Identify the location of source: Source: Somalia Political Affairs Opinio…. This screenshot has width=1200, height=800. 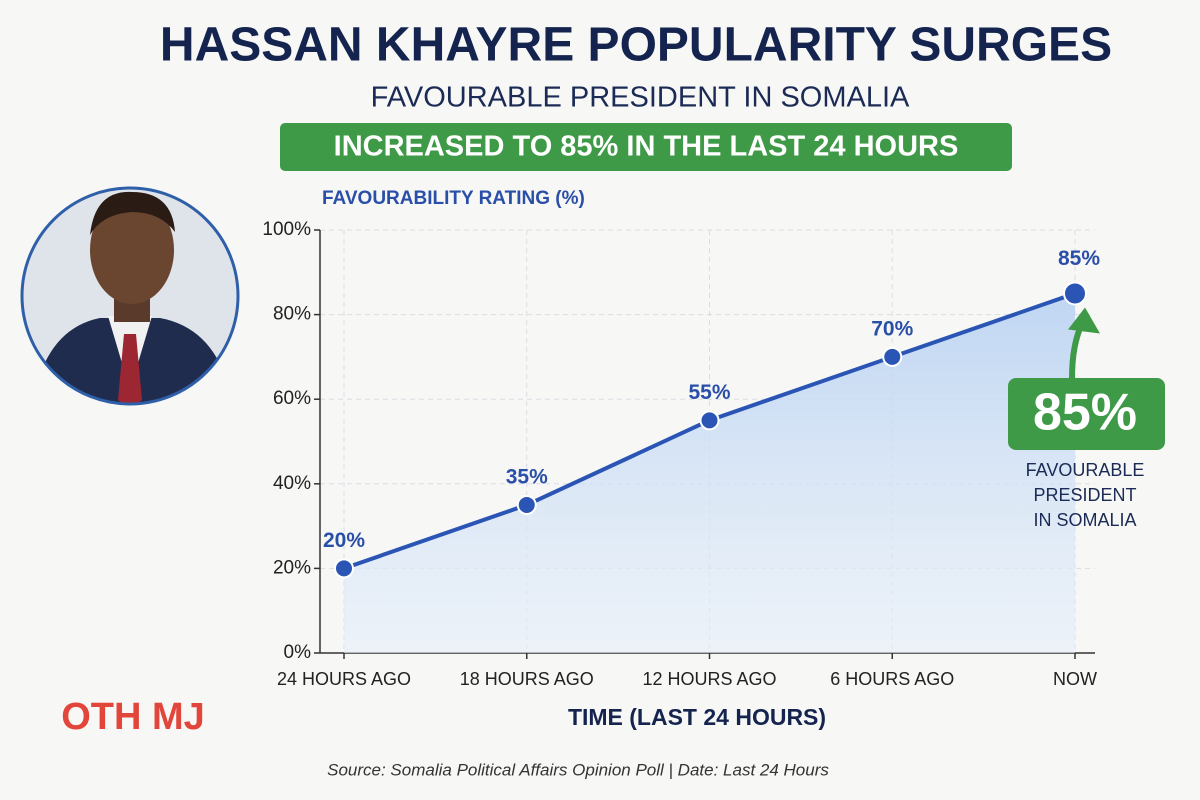
(578, 769).